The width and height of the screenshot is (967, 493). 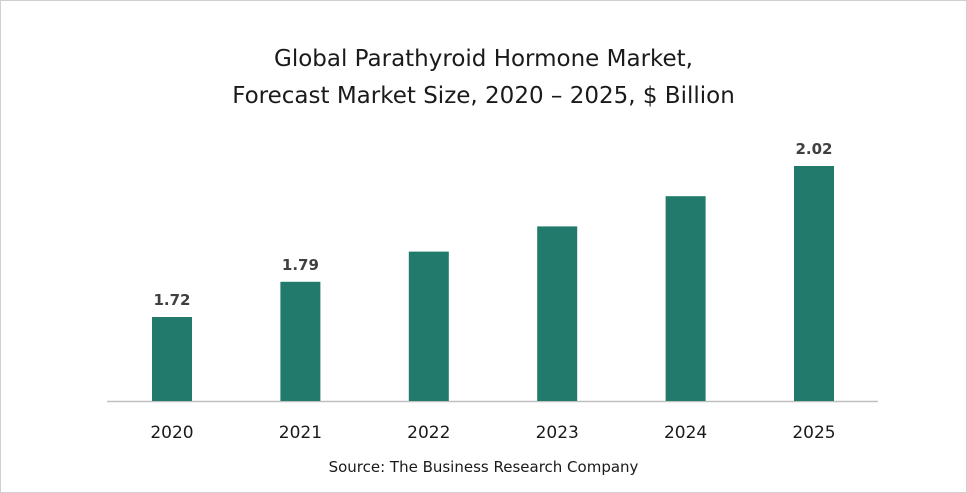 I want to click on x-tick-label-2022: 2022, so click(x=428, y=433).